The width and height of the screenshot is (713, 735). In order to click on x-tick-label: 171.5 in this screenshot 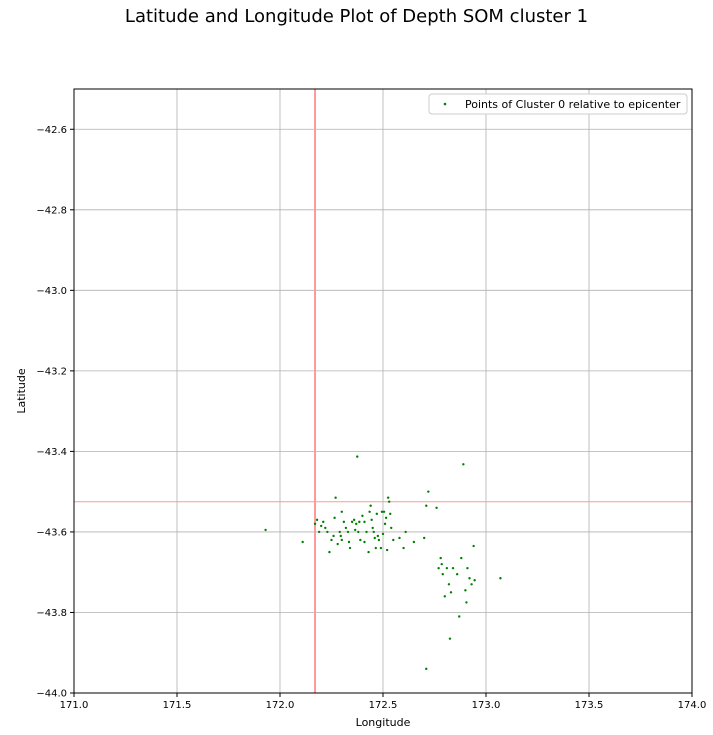, I will do `click(177, 705)`.